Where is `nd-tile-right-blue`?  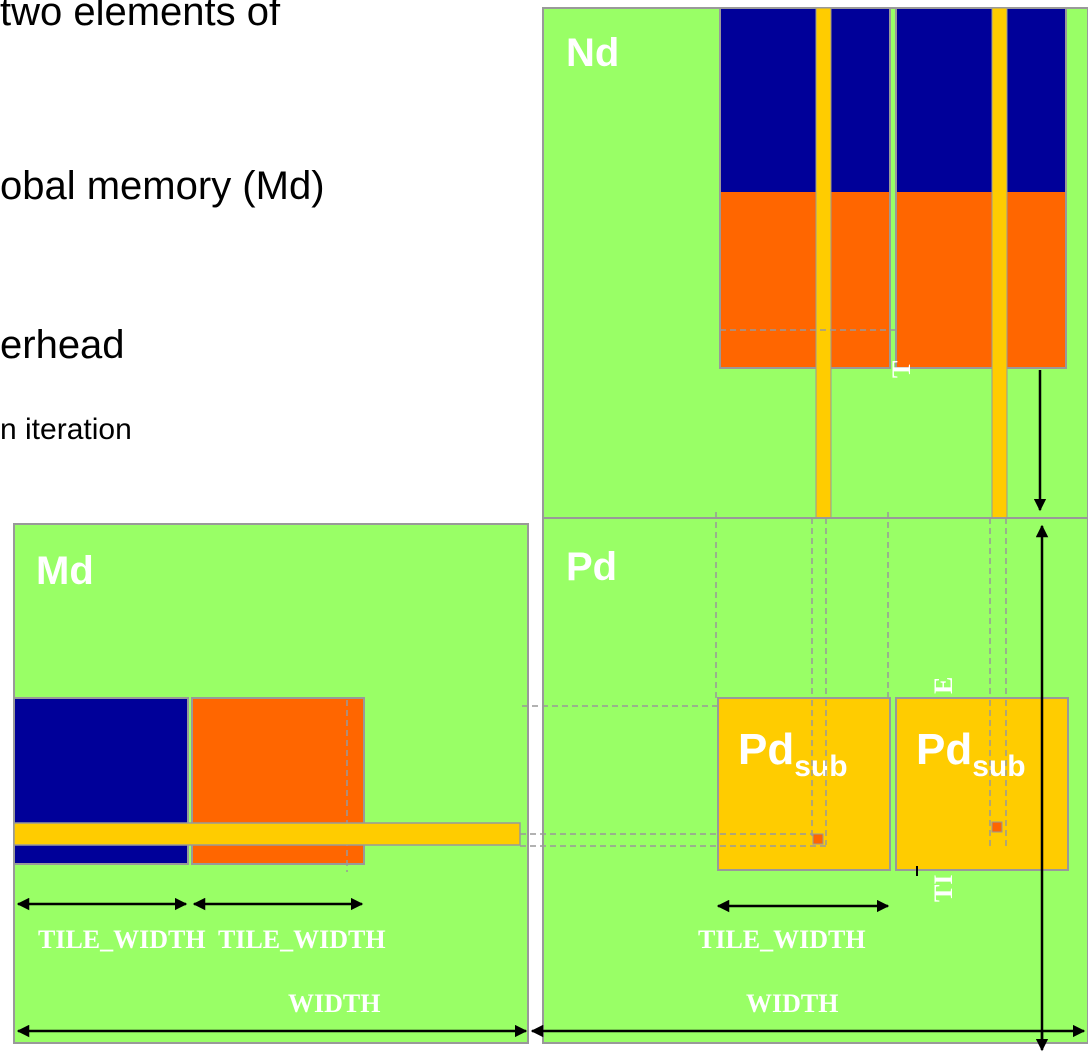 nd-tile-right-blue is located at coordinates (981, 100).